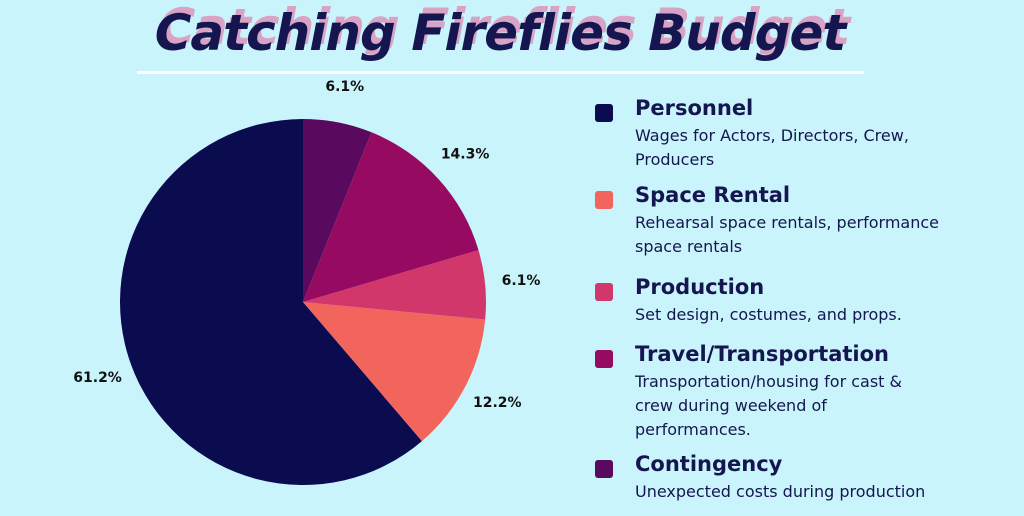 This screenshot has width=1024, height=516. What do you see at coordinates (694, 108) in the screenshot?
I see `legend-label: Personnel` at bounding box center [694, 108].